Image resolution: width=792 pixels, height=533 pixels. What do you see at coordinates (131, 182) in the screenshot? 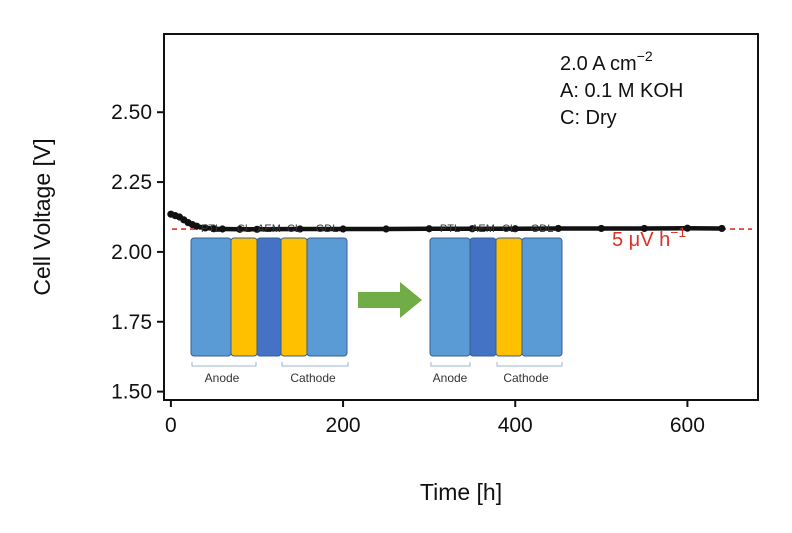
I see `y-tick-label: 2.25` at bounding box center [131, 182].